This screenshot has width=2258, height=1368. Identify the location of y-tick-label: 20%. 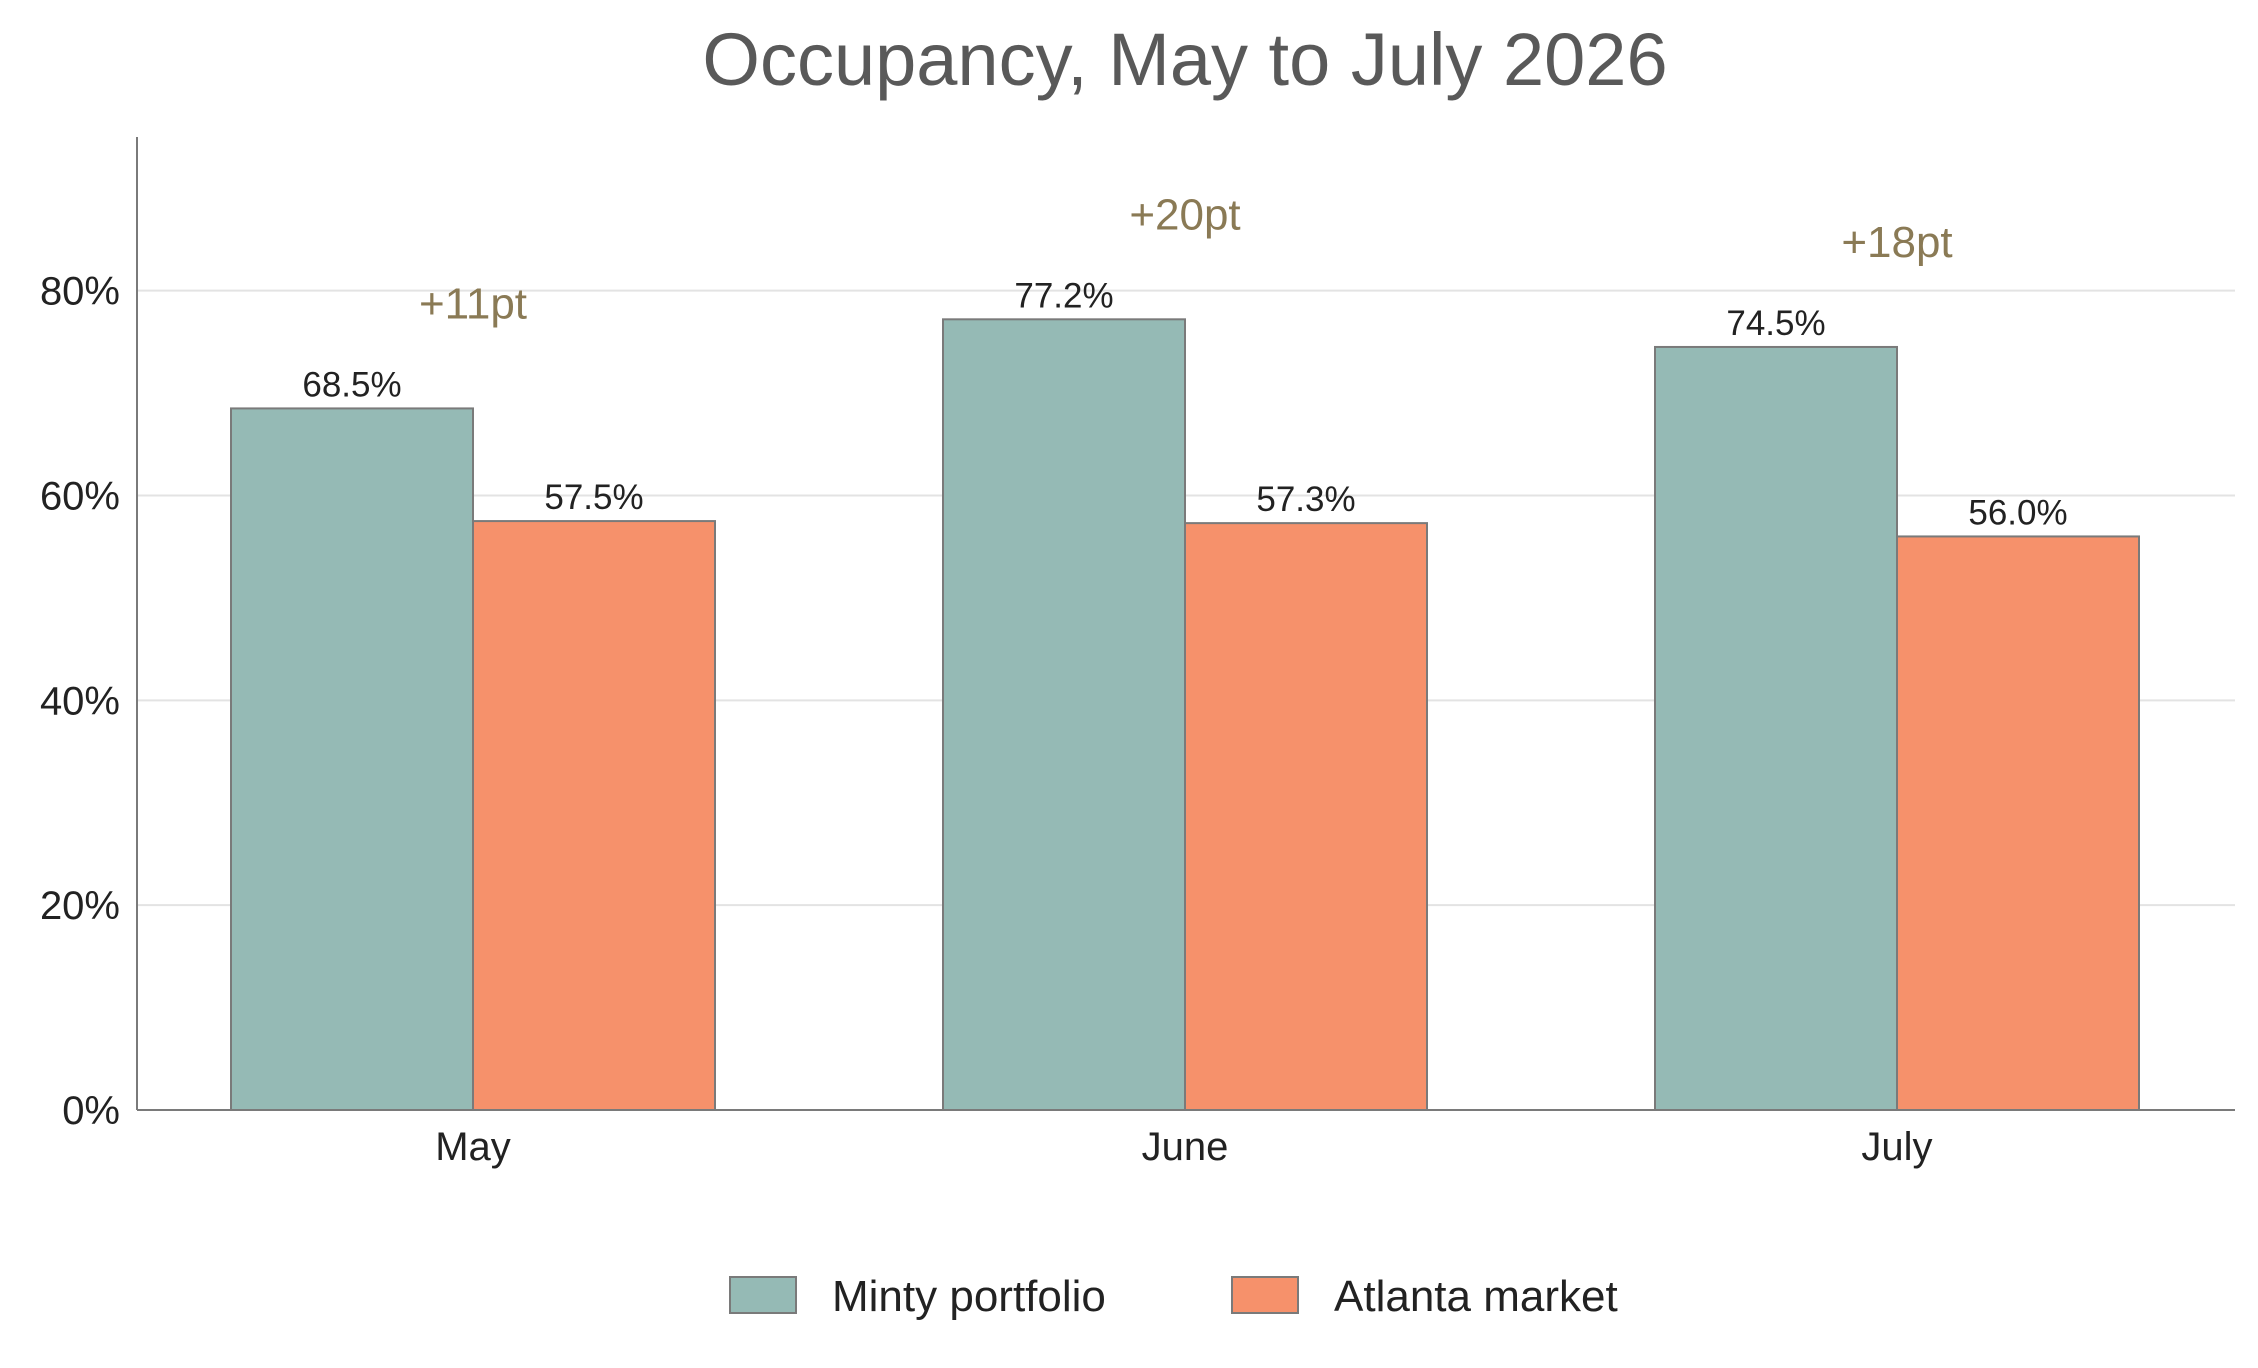
(80, 906).